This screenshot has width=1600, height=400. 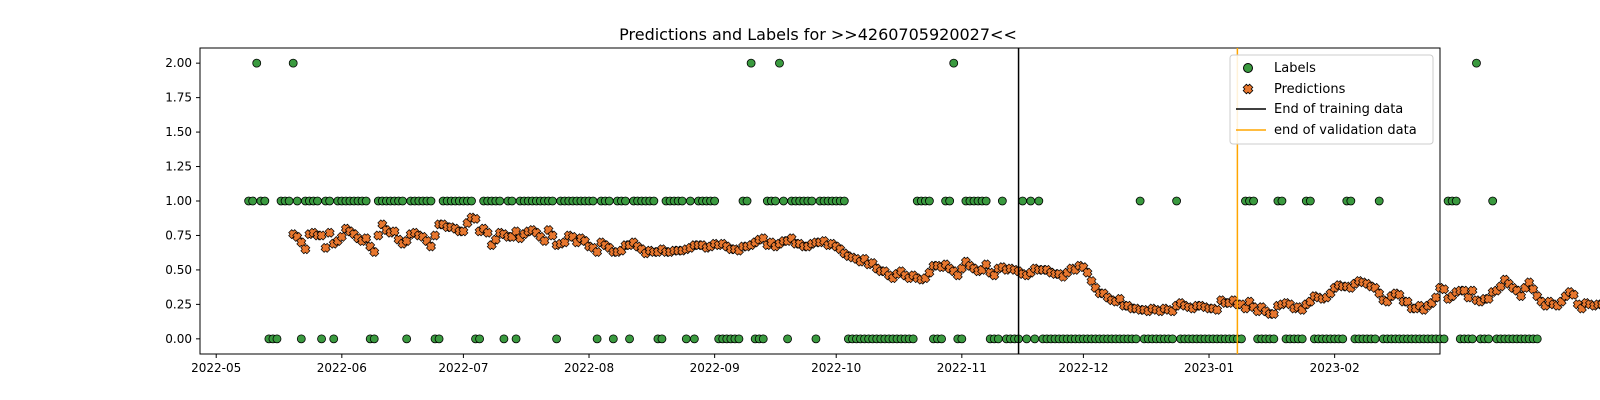 What do you see at coordinates (178, 270) in the screenshot?
I see `y-tick-label: 0.50` at bounding box center [178, 270].